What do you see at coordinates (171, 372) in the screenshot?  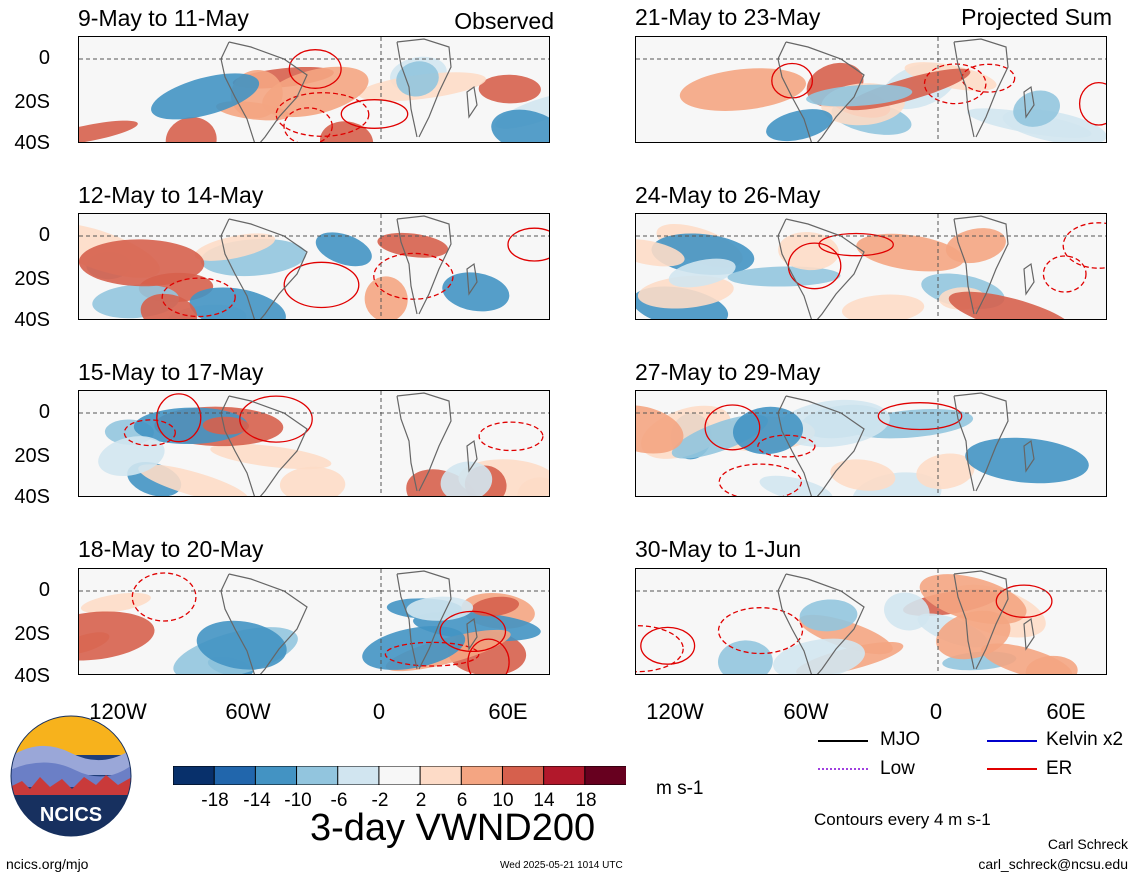 I see `panel-title: 15-May to 17-May` at bounding box center [171, 372].